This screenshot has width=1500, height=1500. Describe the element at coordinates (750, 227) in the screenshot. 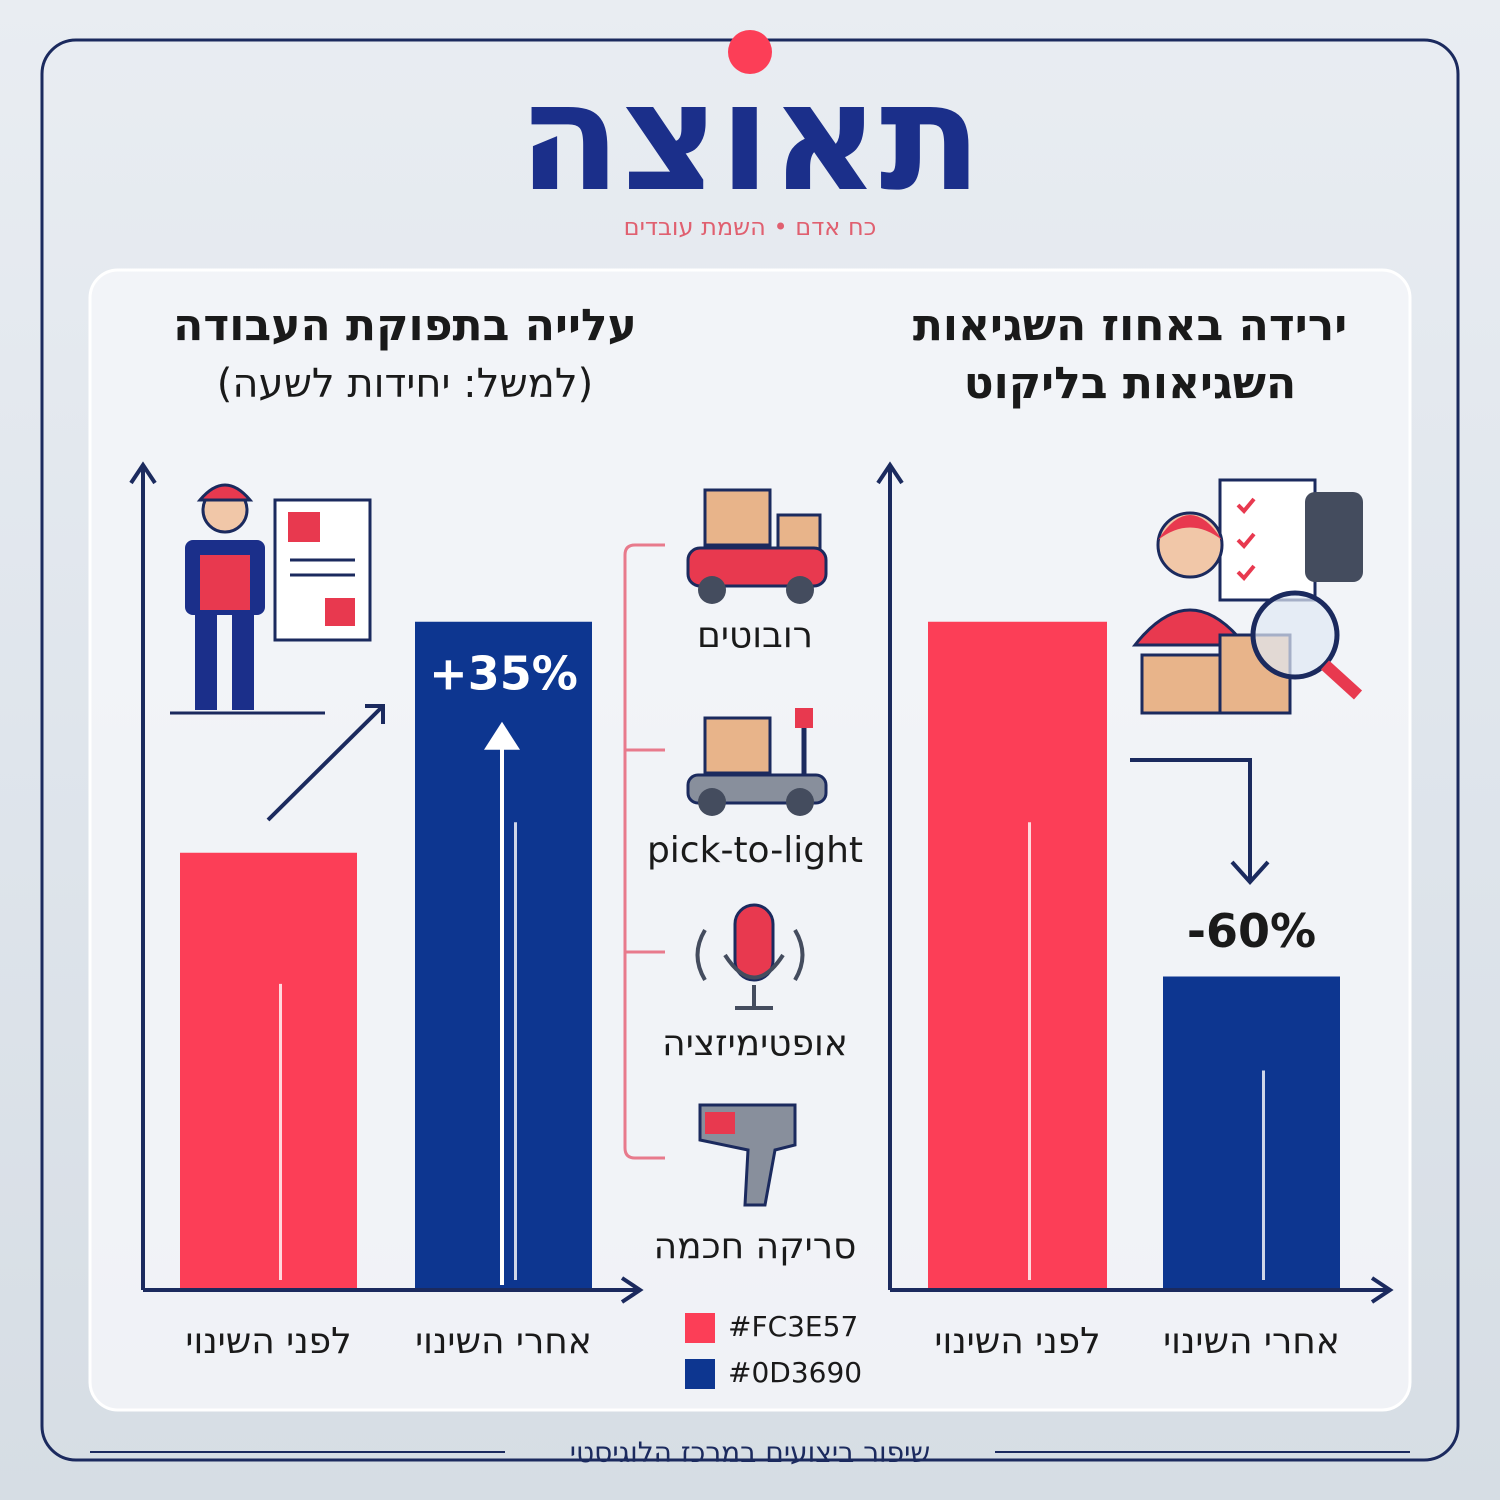

I see `tagline: כח אדם • השמת עובדים` at that location.